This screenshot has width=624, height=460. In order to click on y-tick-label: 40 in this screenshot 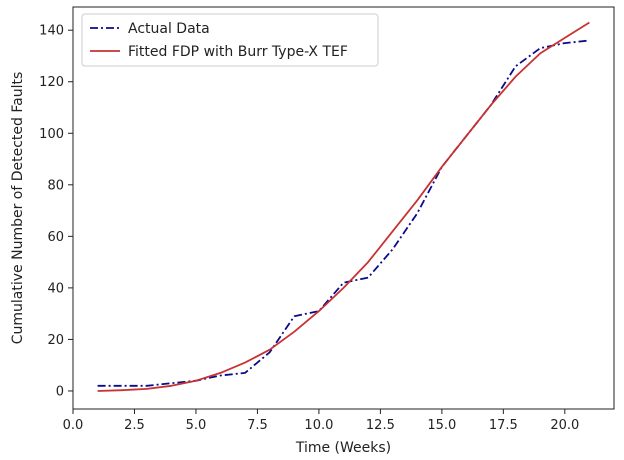, I will do `click(55, 288)`.